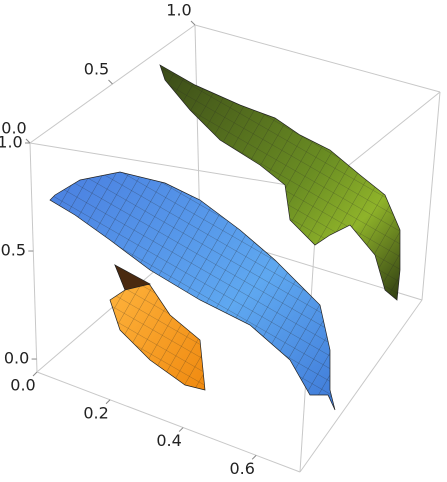  I want to click on x-tick-label: 0.6, so click(241, 468).